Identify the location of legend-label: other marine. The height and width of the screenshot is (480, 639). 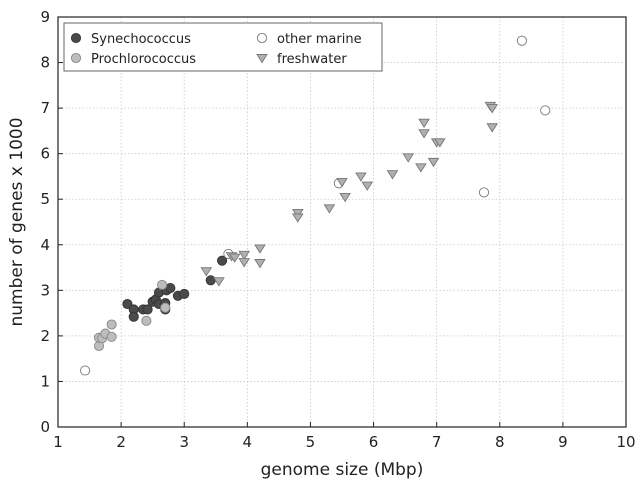
(319, 39).